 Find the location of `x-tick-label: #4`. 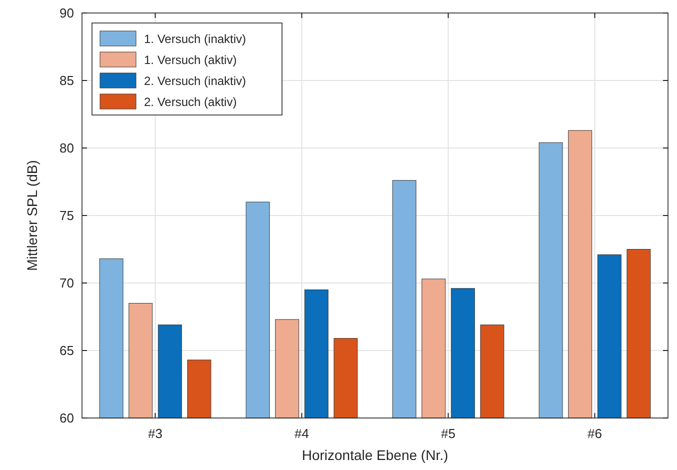

x-tick-label: #4 is located at coordinates (301, 433).